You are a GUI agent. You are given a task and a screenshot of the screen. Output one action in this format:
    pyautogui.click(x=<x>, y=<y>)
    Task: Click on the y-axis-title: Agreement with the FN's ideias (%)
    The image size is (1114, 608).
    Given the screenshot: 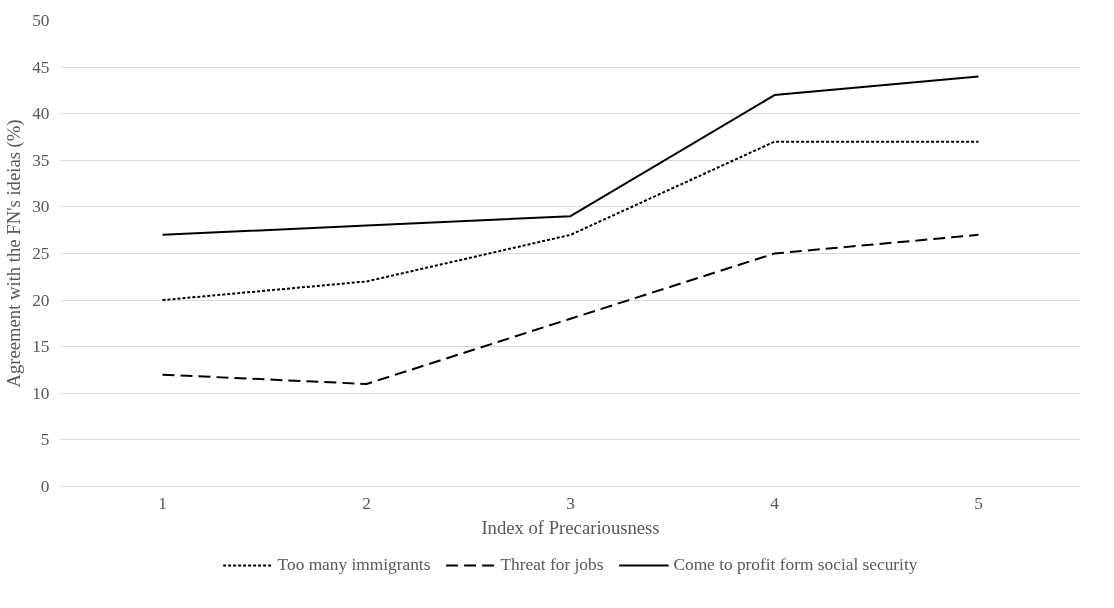 What is the action you would take?
    pyautogui.click(x=14, y=253)
    